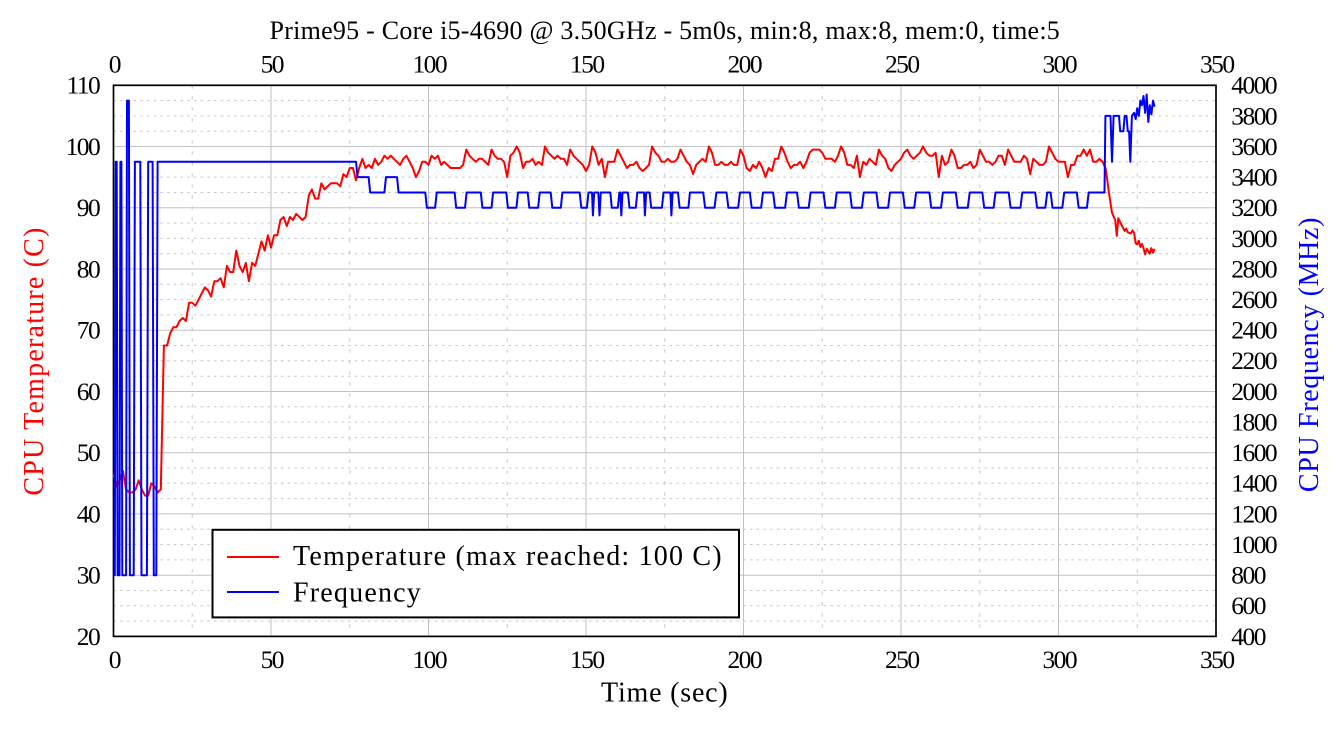  Describe the element at coordinates (357, 593) in the screenshot. I see `svg-text: Frequency` at that location.